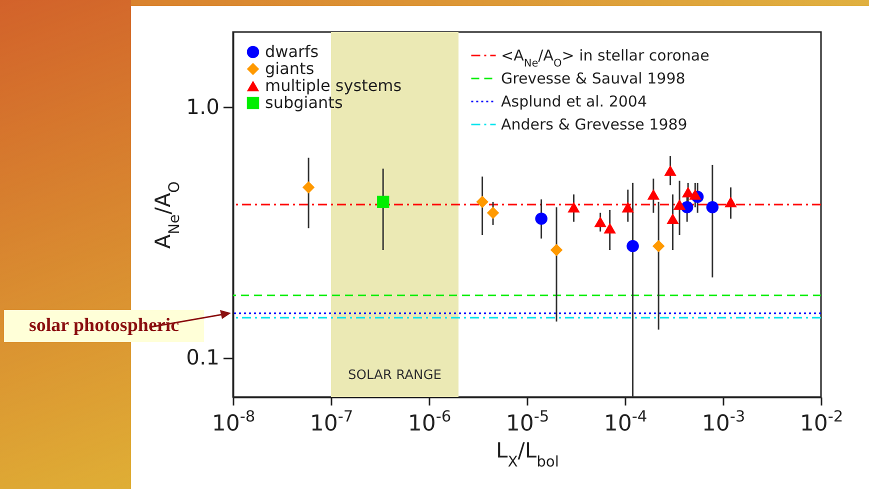 This screenshot has width=869, height=489. What do you see at coordinates (605, 58) in the screenshot?
I see `legend-label: <A$_{Ne}$/A$_{O}$> in stellar coronae` at bounding box center [605, 58].